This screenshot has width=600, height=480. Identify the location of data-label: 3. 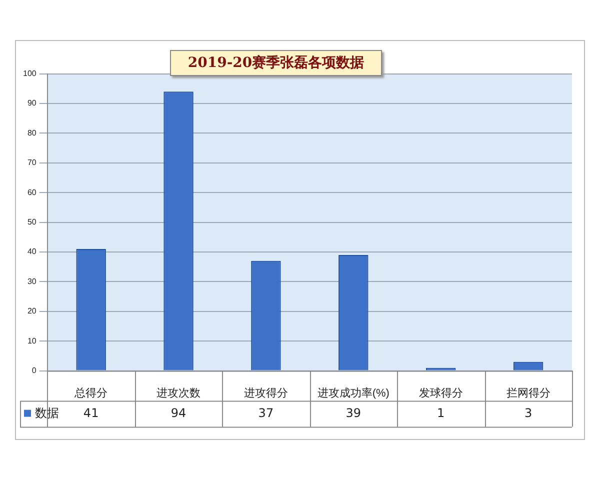
(528, 413).